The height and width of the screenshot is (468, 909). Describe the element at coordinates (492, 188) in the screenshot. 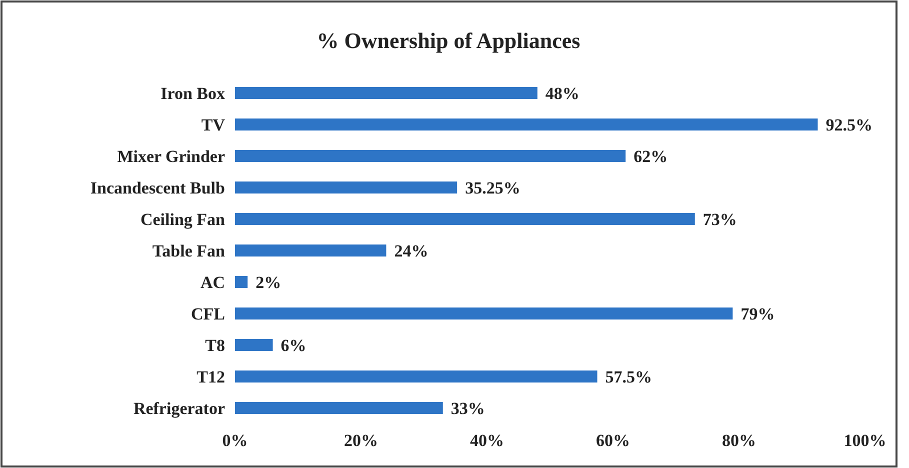

I see `data-label: 35.25%` at that location.